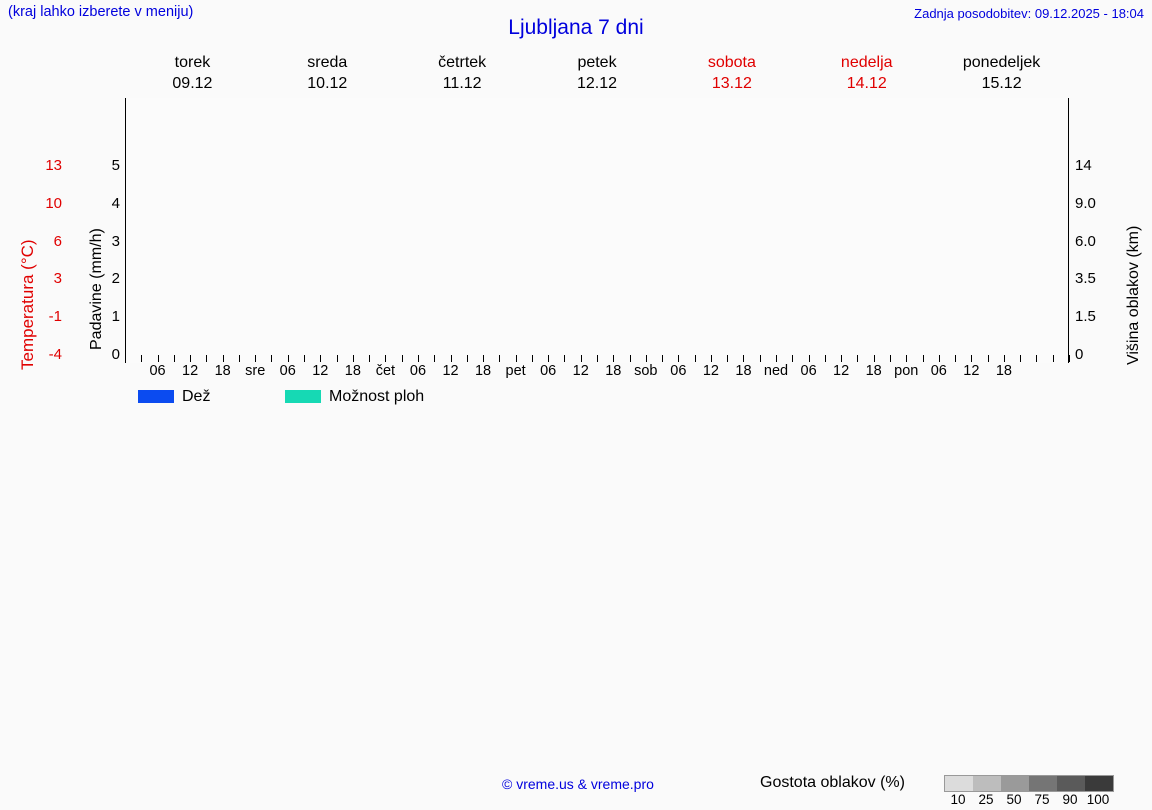 Image resolution: width=1152 pixels, height=810 pixels. Describe the element at coordinates (646, 371) in the screenshot. I see `x-tick-label: sob` at that location.